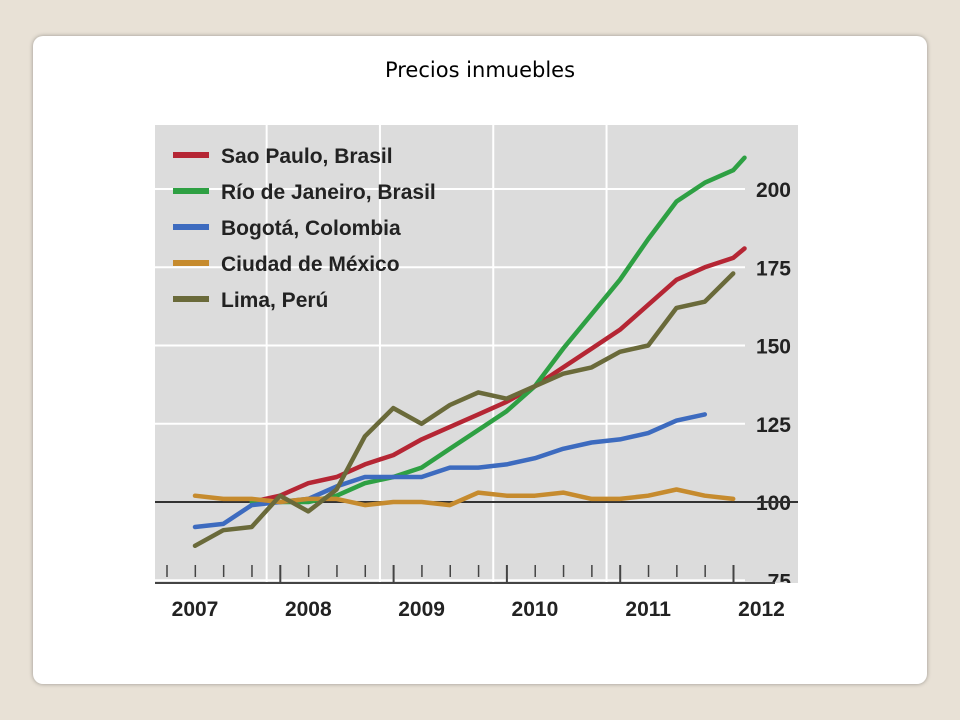 The height and width of the screenshot is (720, 960). Describe the element at coordinates (307, 156) in the screenshot. I see `legend-label: Sao Paulo, Brasil` at that location.